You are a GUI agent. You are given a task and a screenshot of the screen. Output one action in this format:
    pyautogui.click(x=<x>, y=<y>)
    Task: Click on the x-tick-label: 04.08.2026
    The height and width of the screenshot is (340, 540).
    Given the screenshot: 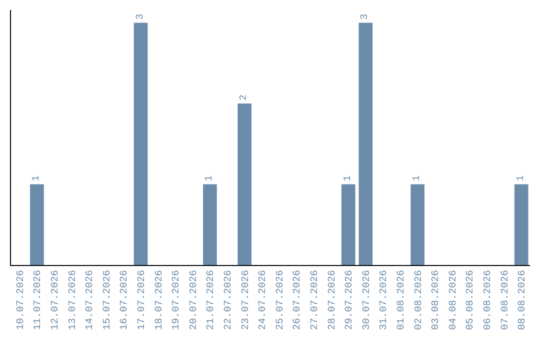 What is the action you would take?
    pyautogui.click(x=454, y=300)
    